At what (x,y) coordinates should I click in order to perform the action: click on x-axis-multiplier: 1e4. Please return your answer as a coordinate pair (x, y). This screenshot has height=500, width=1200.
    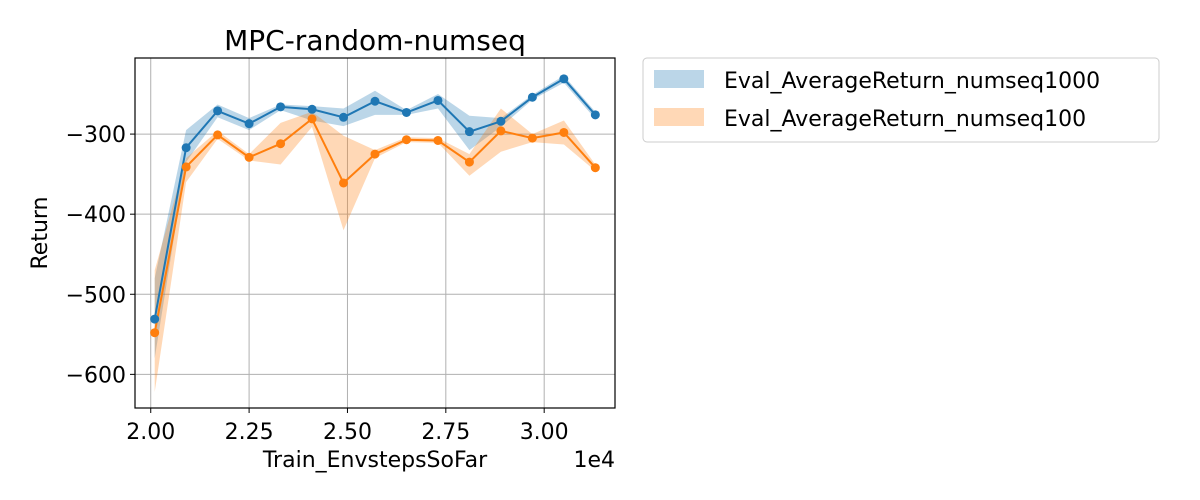
    Looking at the image, I should click on (594, 460).